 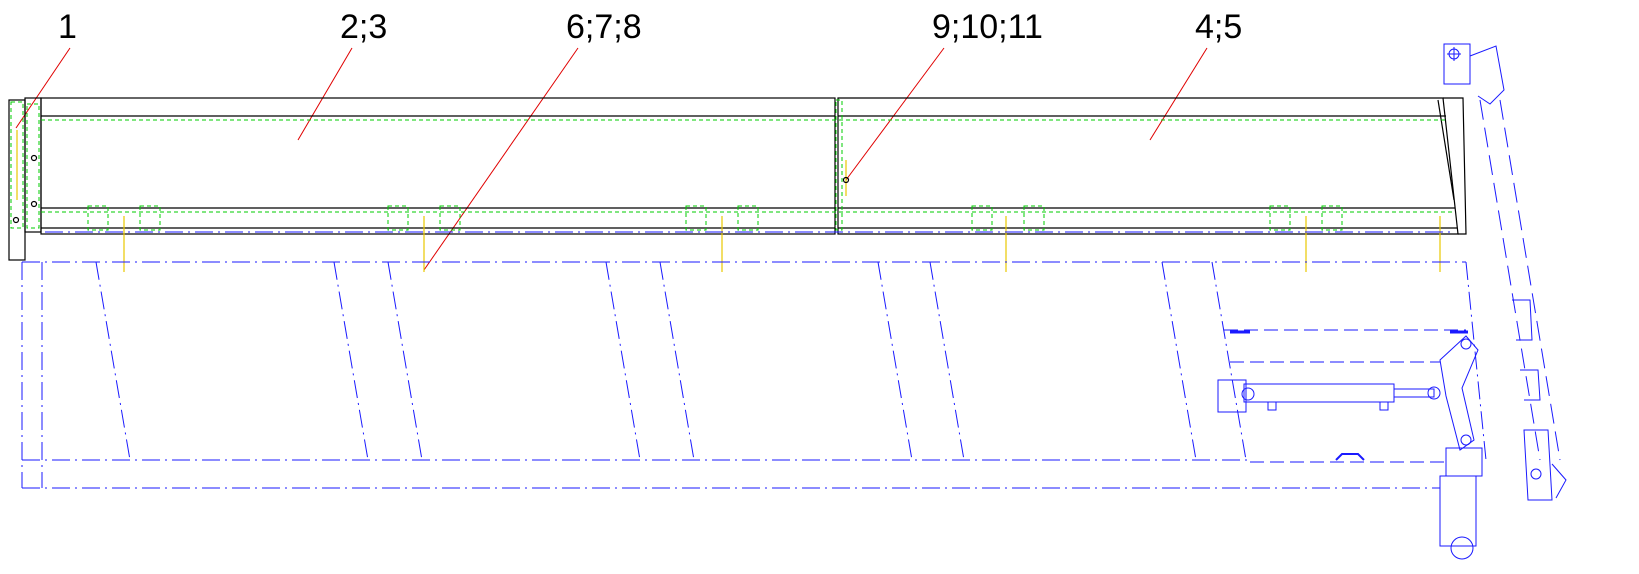 I want to click on fastener-head-b, so click(x=34, y=204).